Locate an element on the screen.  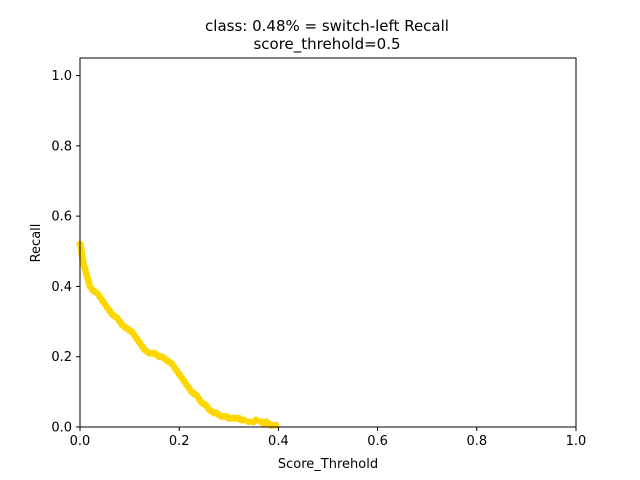
x-tick-label: 0.6 is located at coordinates (377, 441).